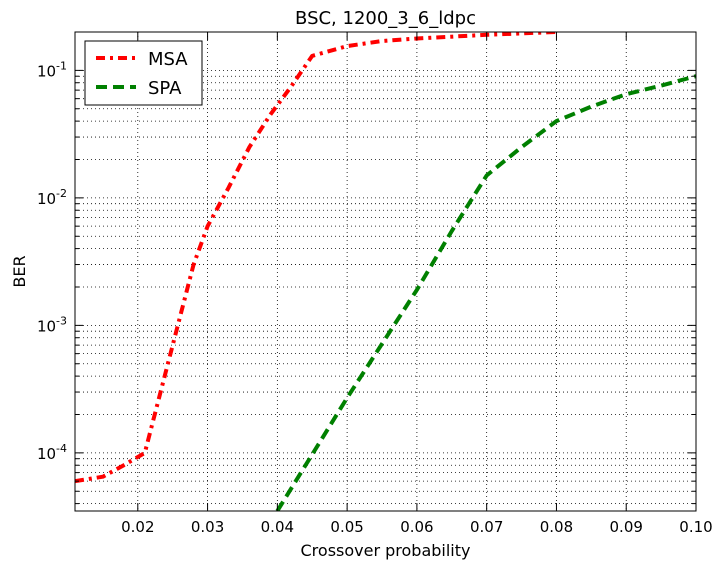  I want to click on x-tick-label: 0.09, so click(626, 527).